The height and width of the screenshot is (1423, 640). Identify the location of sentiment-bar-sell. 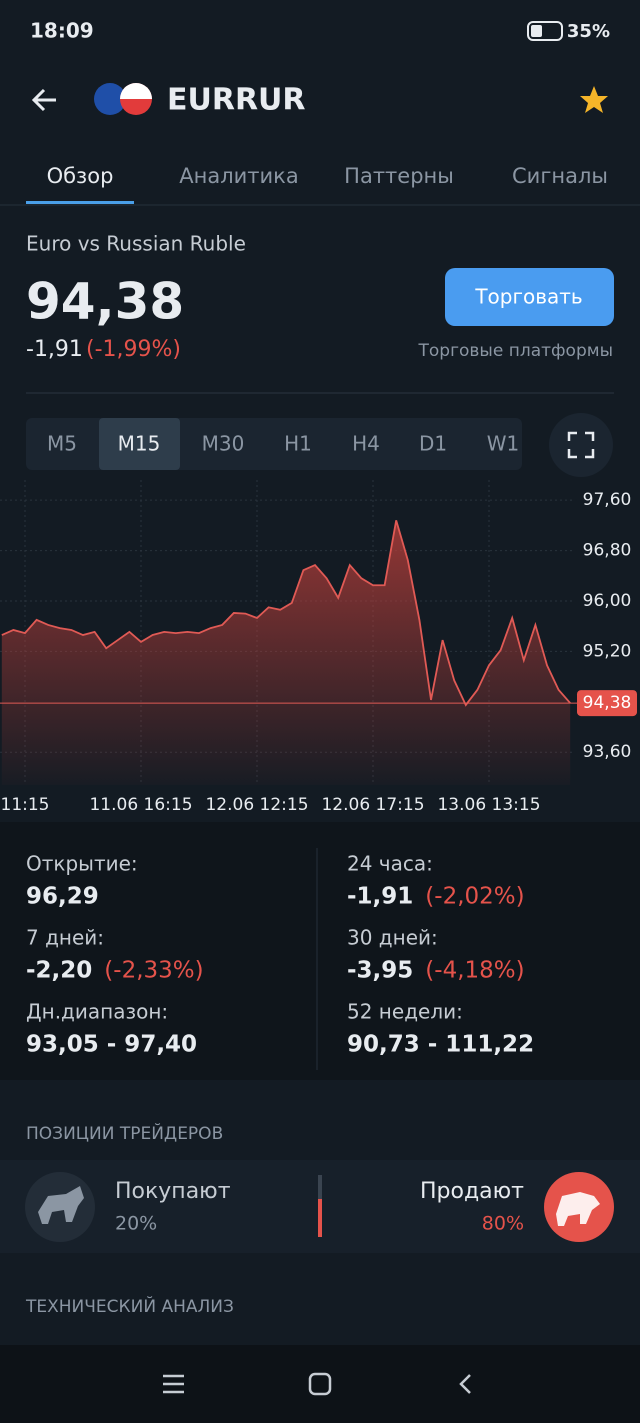
(320, 1218).